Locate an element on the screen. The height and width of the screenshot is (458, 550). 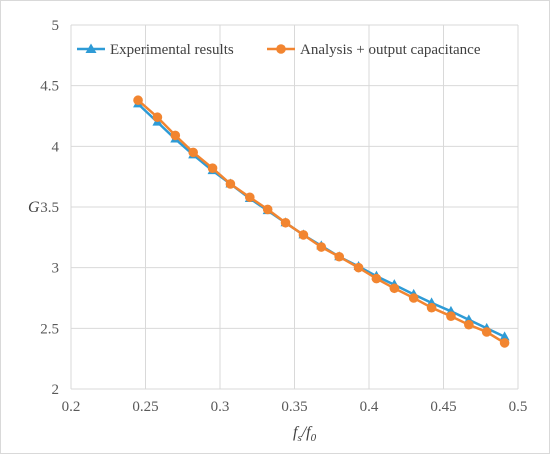
x-tick-label: 0.4 is located at coordinates (369, 407).